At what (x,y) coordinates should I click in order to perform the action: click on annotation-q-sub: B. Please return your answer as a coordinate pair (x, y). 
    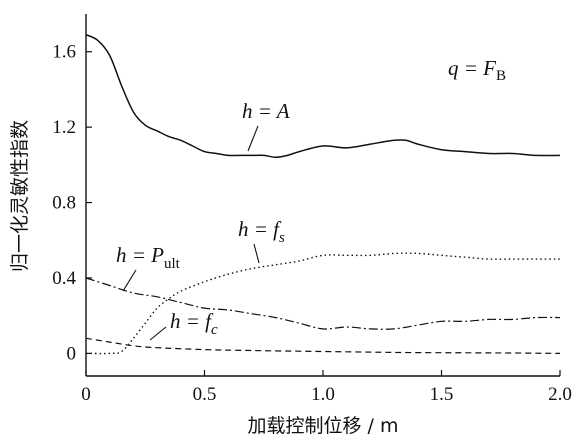
    Looking at the image, I should click on (501, 76).